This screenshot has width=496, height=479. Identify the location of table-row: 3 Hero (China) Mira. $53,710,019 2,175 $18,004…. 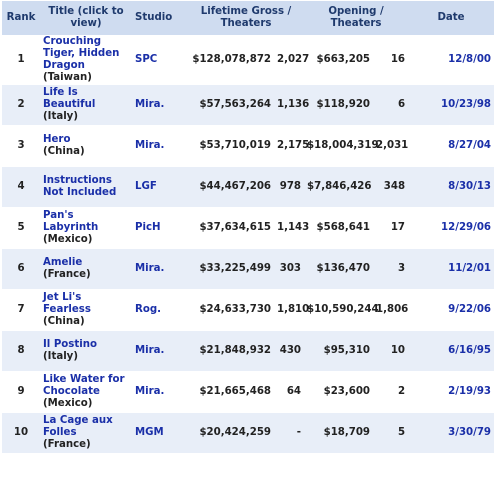
(248, 146).